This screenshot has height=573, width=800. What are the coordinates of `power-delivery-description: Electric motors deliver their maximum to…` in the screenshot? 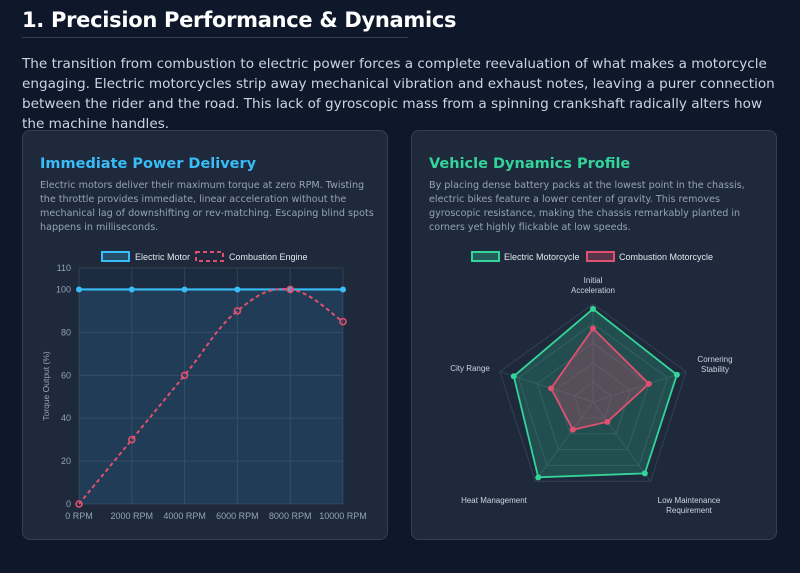 It's located at (207, 206).